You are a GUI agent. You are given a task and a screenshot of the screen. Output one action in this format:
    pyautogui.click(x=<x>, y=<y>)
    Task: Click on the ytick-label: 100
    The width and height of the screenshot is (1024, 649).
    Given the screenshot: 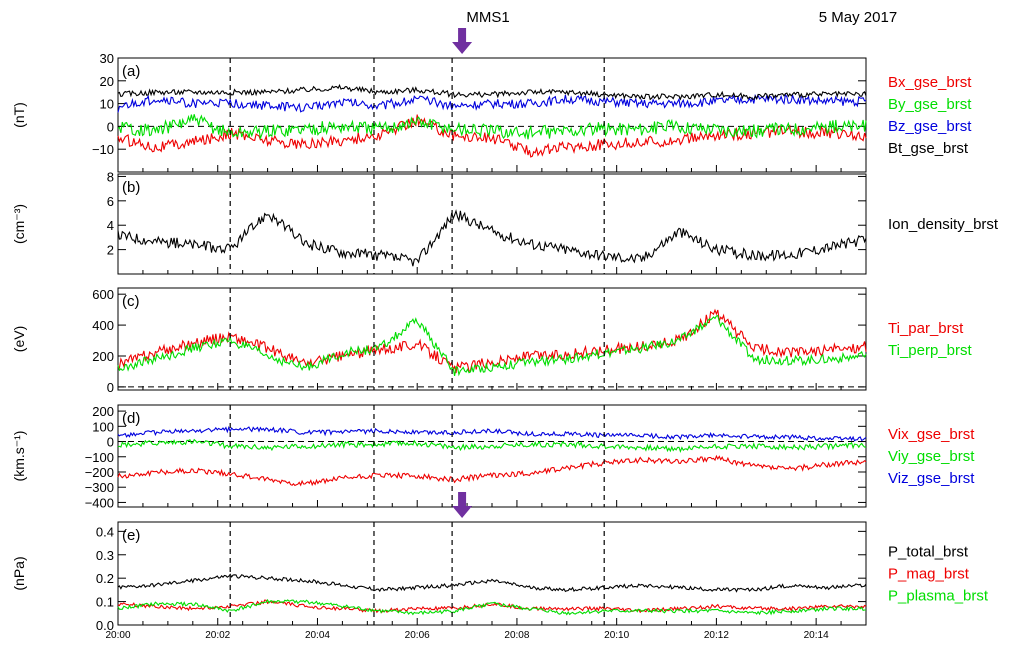 What is the action you would take?
    pyautogui.click(x=103, y=426)
    